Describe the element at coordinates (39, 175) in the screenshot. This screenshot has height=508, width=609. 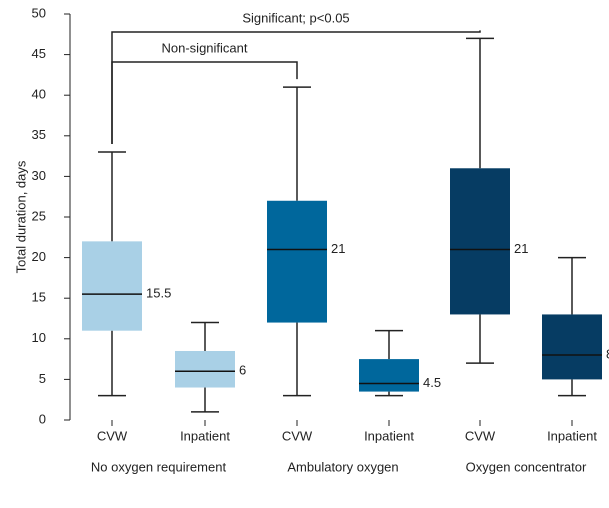
I see `y-tick-label: 30` at that location.